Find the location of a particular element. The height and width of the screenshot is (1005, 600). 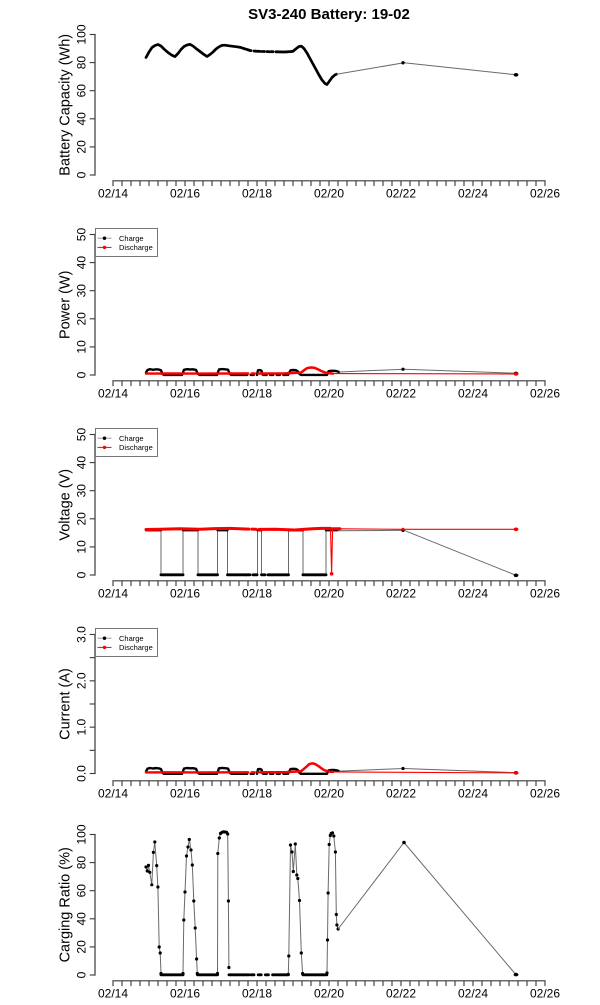

svg-text: 2.0 is located at coordinates (82, 680).